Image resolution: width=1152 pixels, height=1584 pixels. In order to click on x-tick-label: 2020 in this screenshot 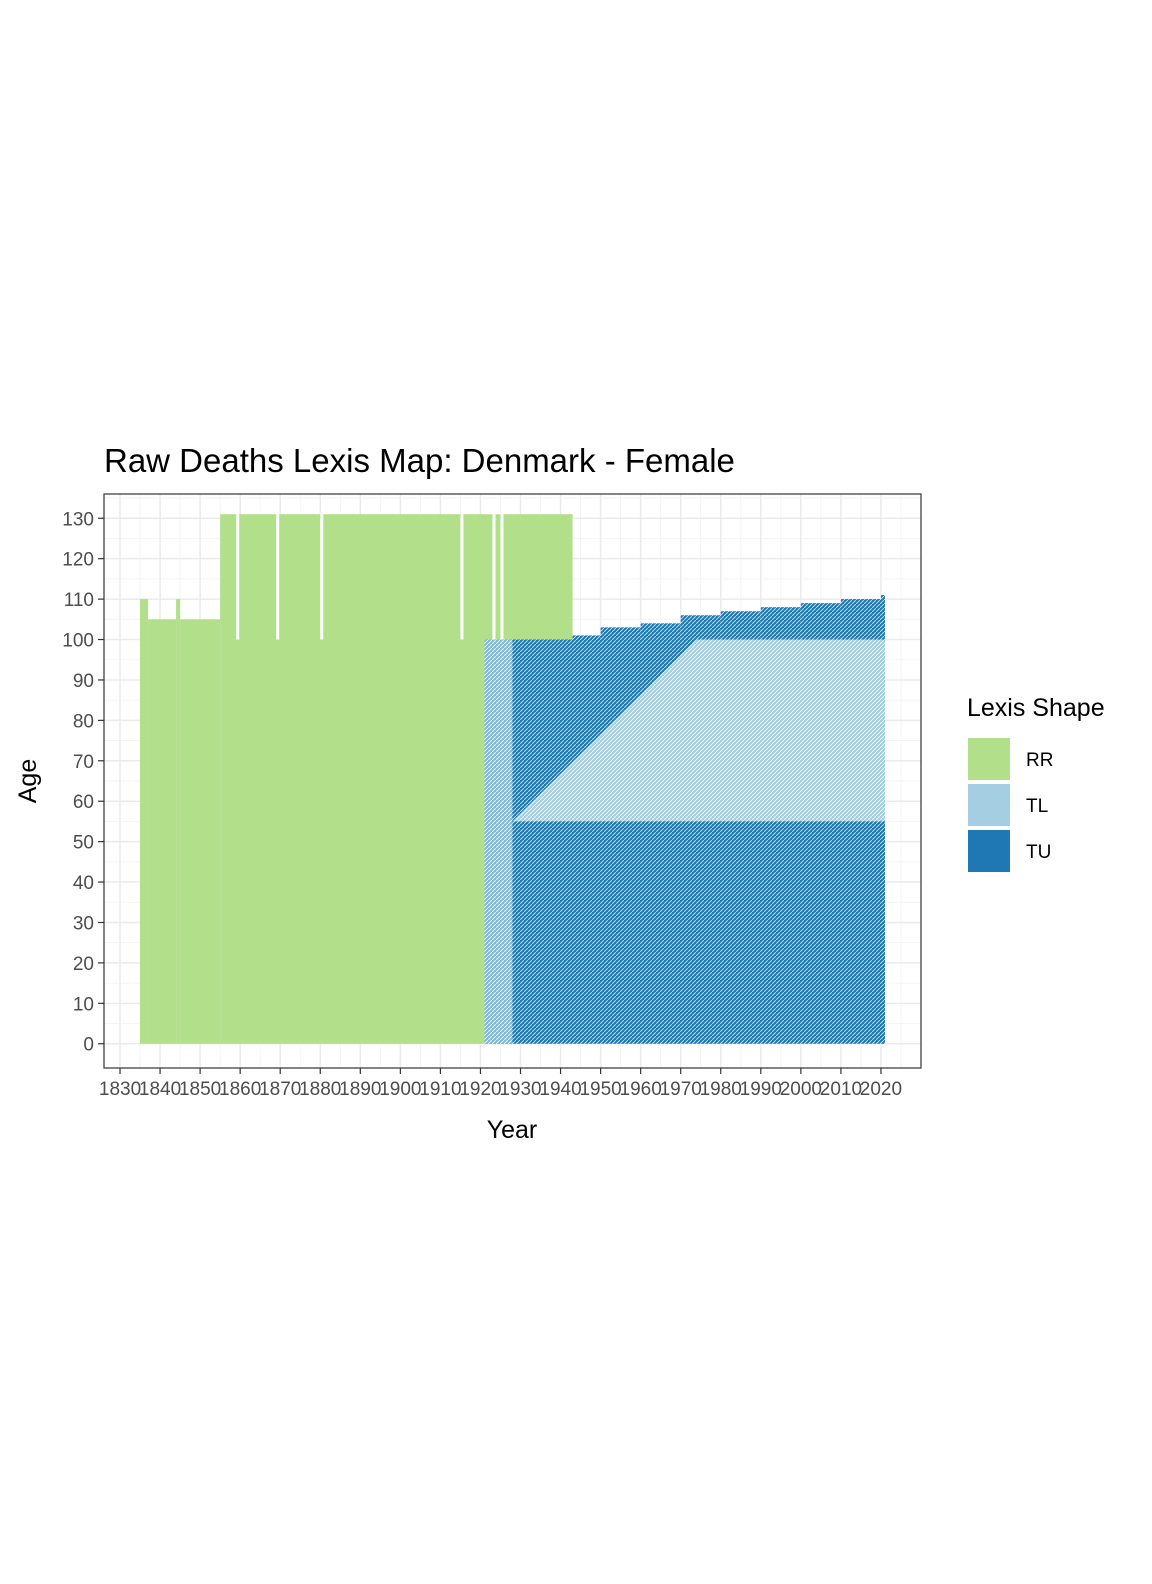, I will do `click(881, 1089)`.